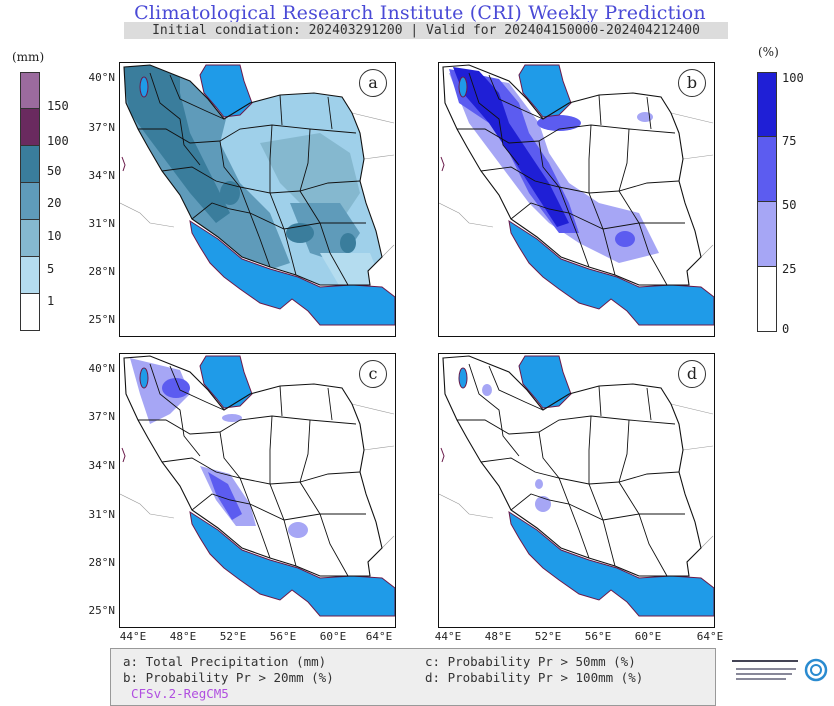 The image size is (834, 706). Describe the element at coordinates (54, 236) in the screenshot. I see `left-cb-10: 10` at that location.